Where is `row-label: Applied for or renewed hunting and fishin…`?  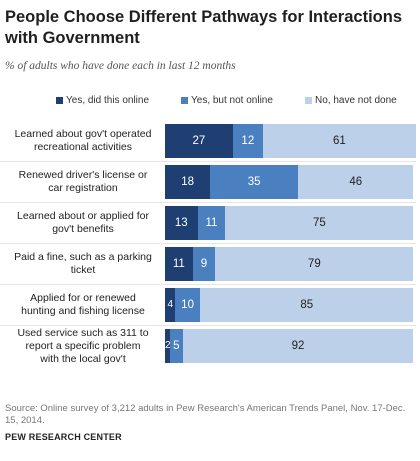 row-label: Applied for or renewed hunting and fishin… is located at coordinates (83, 305).